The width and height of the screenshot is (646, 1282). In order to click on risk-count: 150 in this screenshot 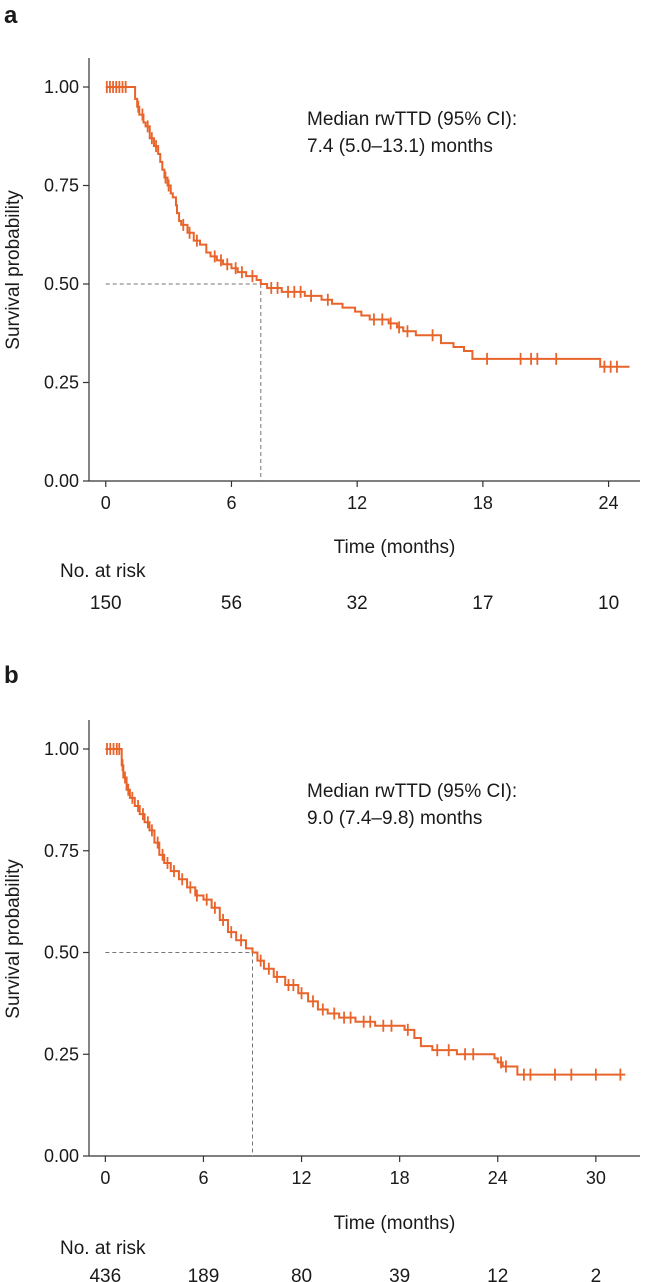, I will do `click(106, 603)`.